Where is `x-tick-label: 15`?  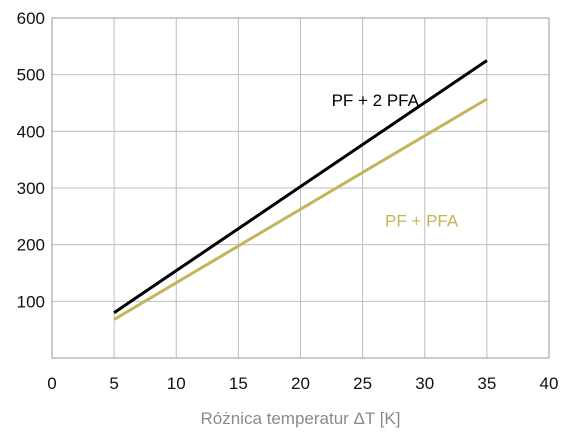
x-tick-label: 15 is located at coordinates (238, 383).